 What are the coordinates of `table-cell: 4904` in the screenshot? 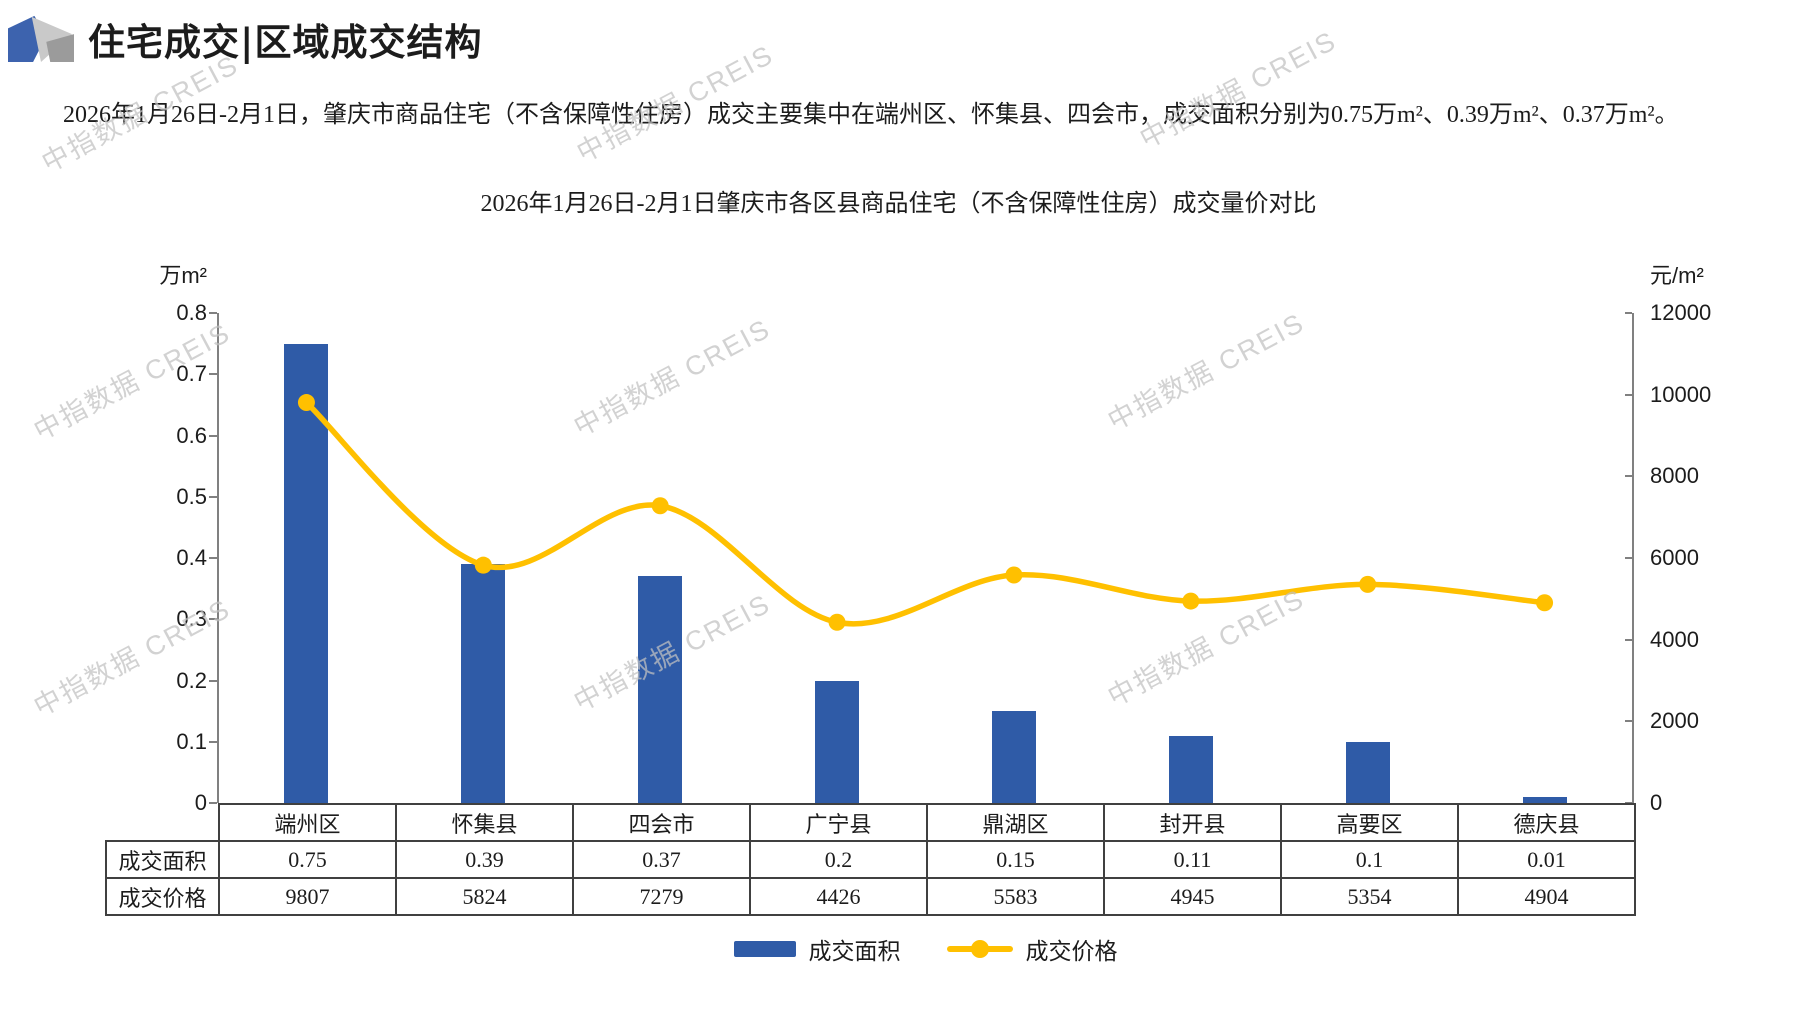 It's located at (1546, 896).